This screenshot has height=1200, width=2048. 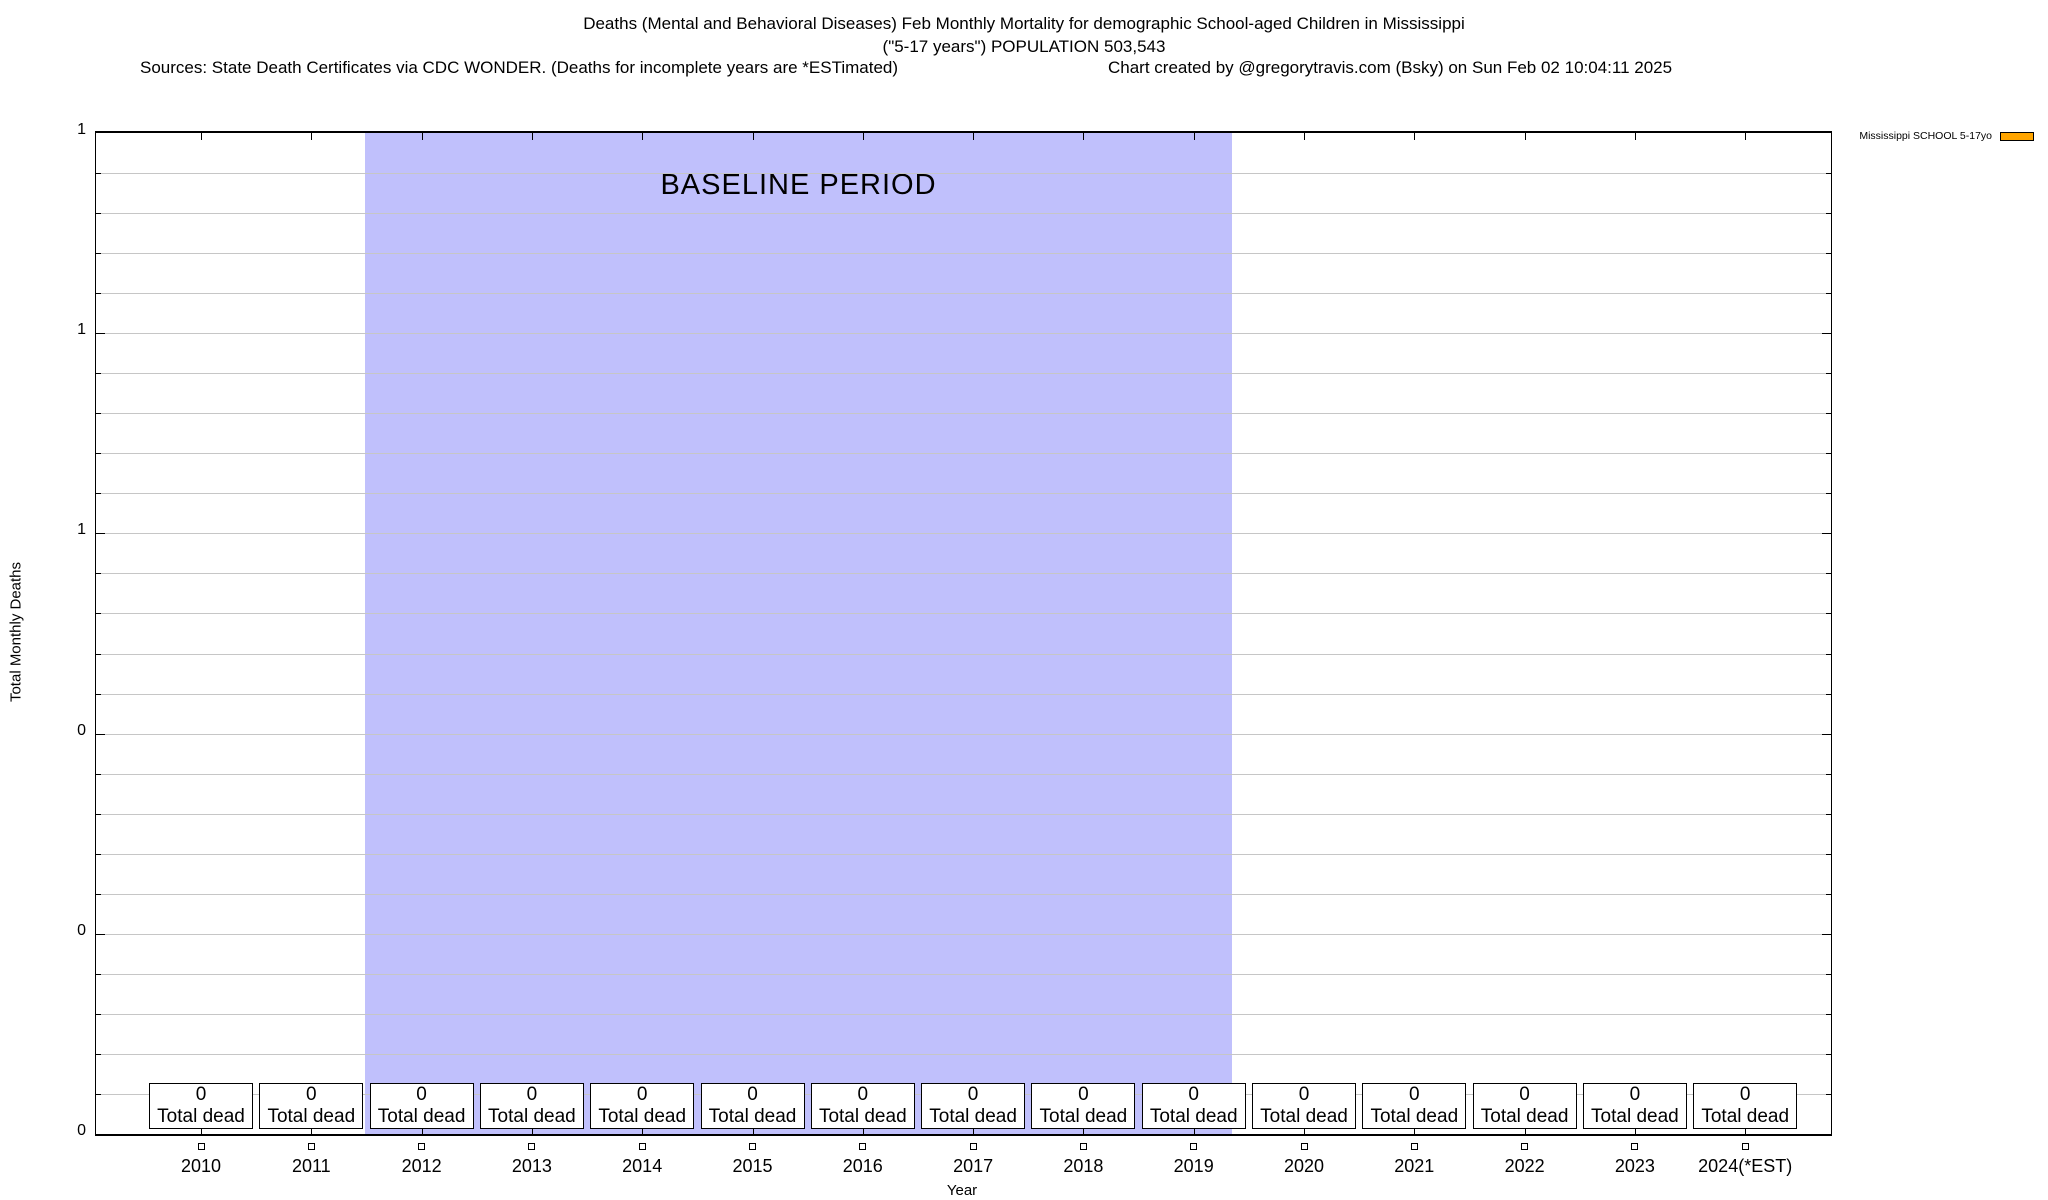 I want to click on x-tick-label: 2024(*EST), so click(x=1745, y=1166).